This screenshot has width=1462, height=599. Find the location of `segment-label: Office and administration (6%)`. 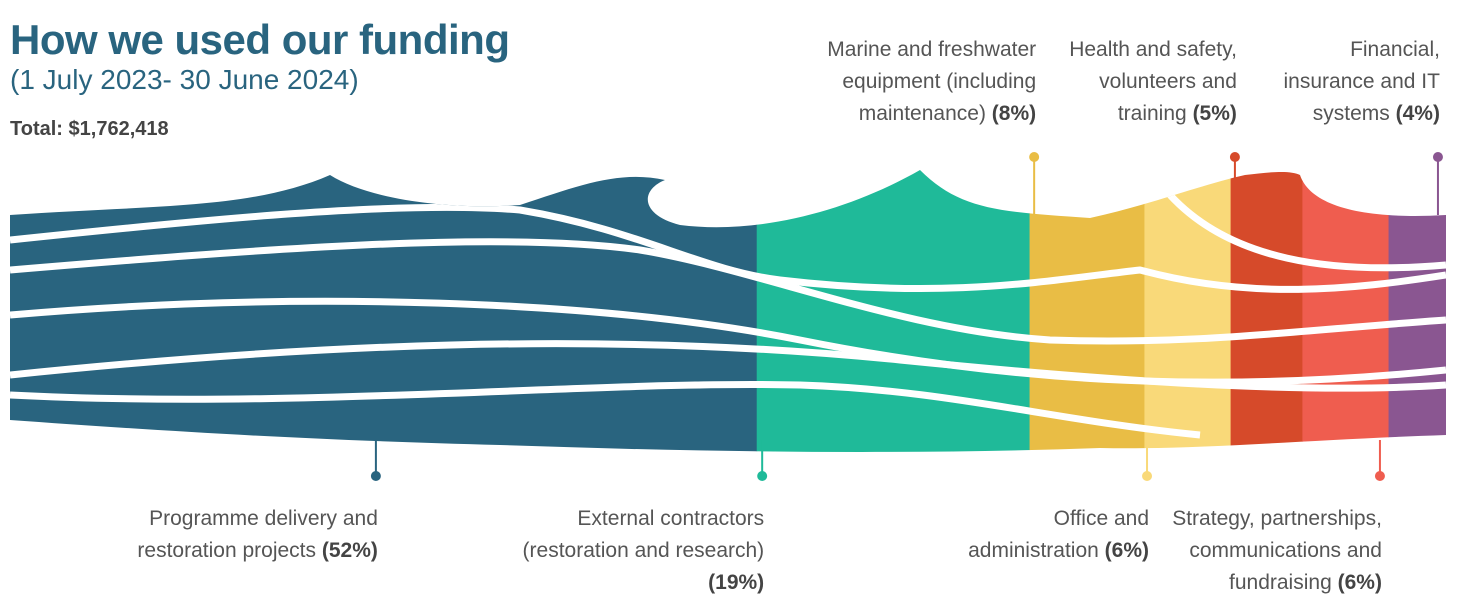

segment-label: Office and administration (6%) is located at coordinates (1056, 535).